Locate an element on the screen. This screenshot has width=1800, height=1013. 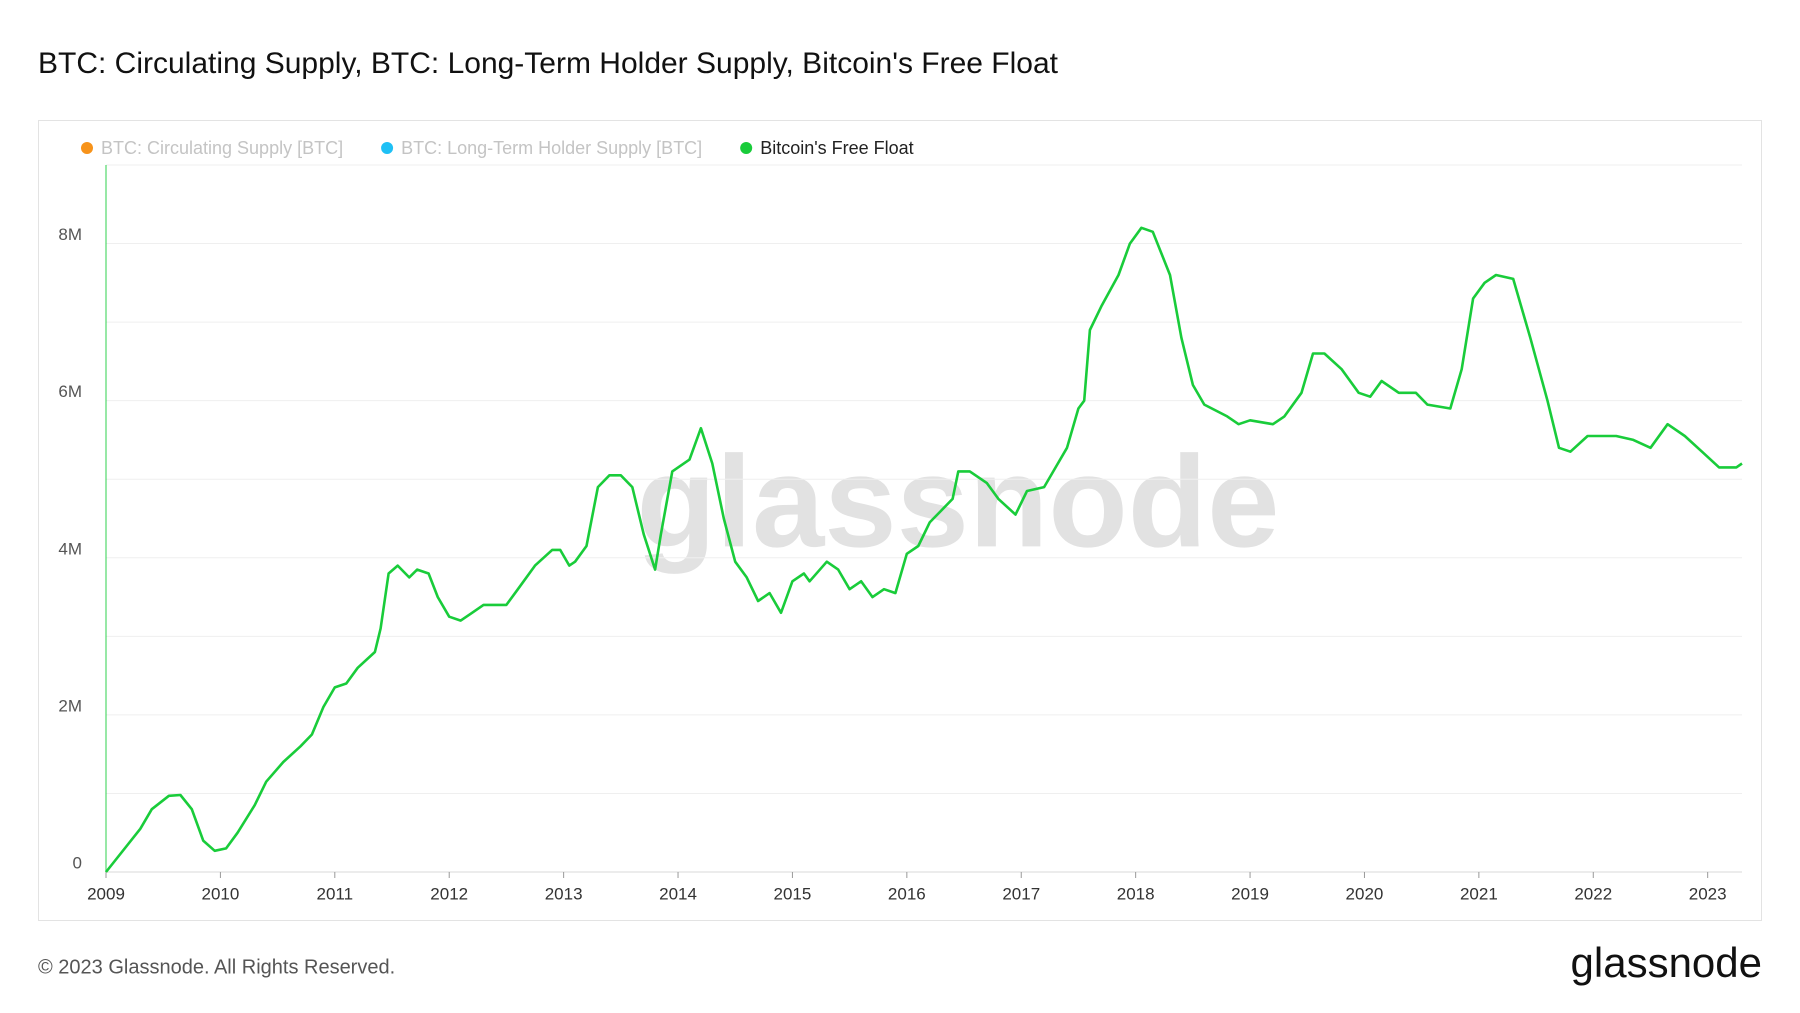
legend-label: Bitcoin's Free Float is located at coordinates (837, 148).